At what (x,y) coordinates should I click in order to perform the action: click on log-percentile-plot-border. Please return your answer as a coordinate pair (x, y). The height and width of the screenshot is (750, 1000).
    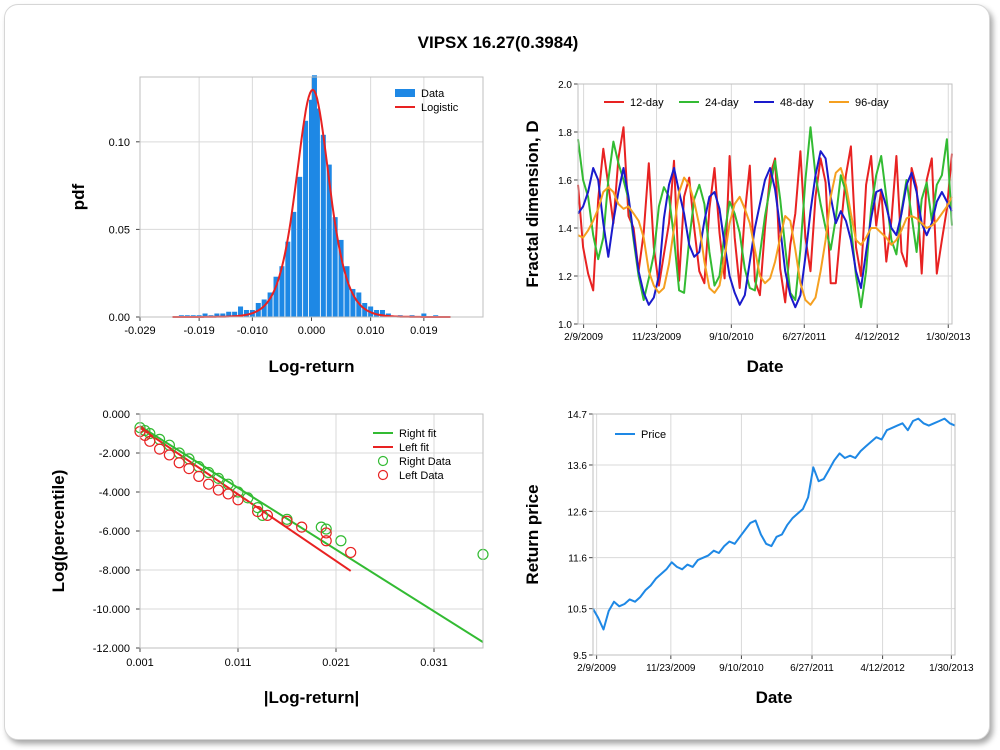
    Looking at the image, I should click on (311, 531).